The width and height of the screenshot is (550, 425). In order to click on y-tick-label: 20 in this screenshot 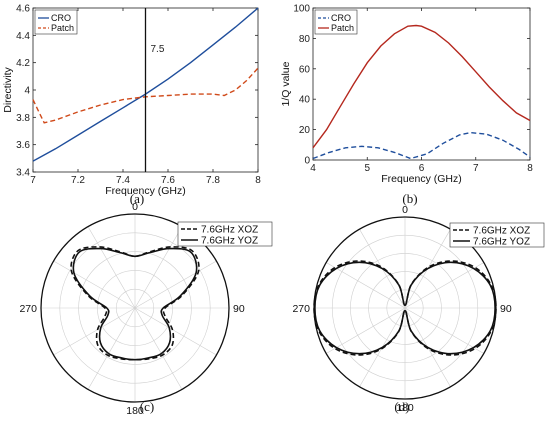, I will do `click(305, 130)`.